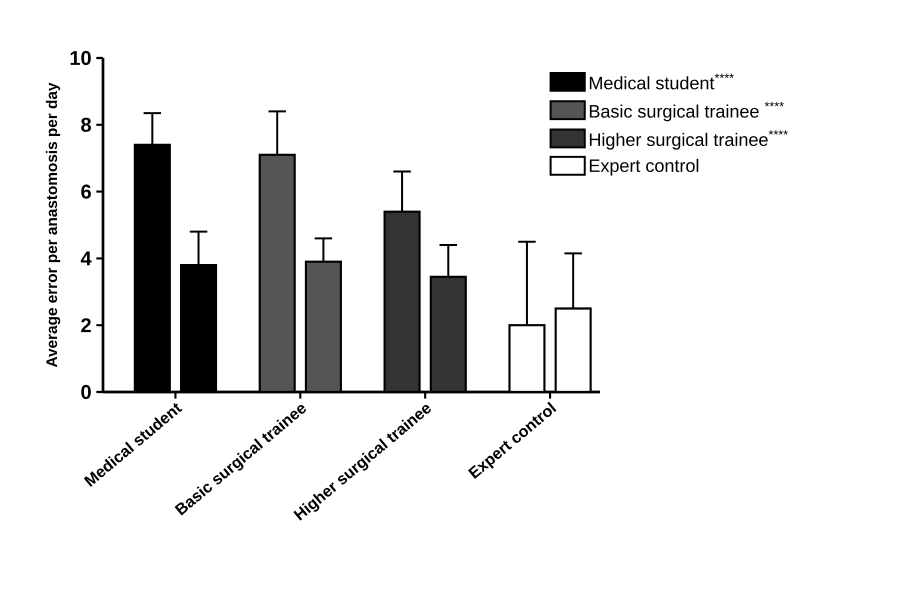 This screenshot has height=593, width=920. Describe the element at coordinates (53, 225) in the screenshot. I see `y-axis-title: Average error per anastomosis per day` at that location.